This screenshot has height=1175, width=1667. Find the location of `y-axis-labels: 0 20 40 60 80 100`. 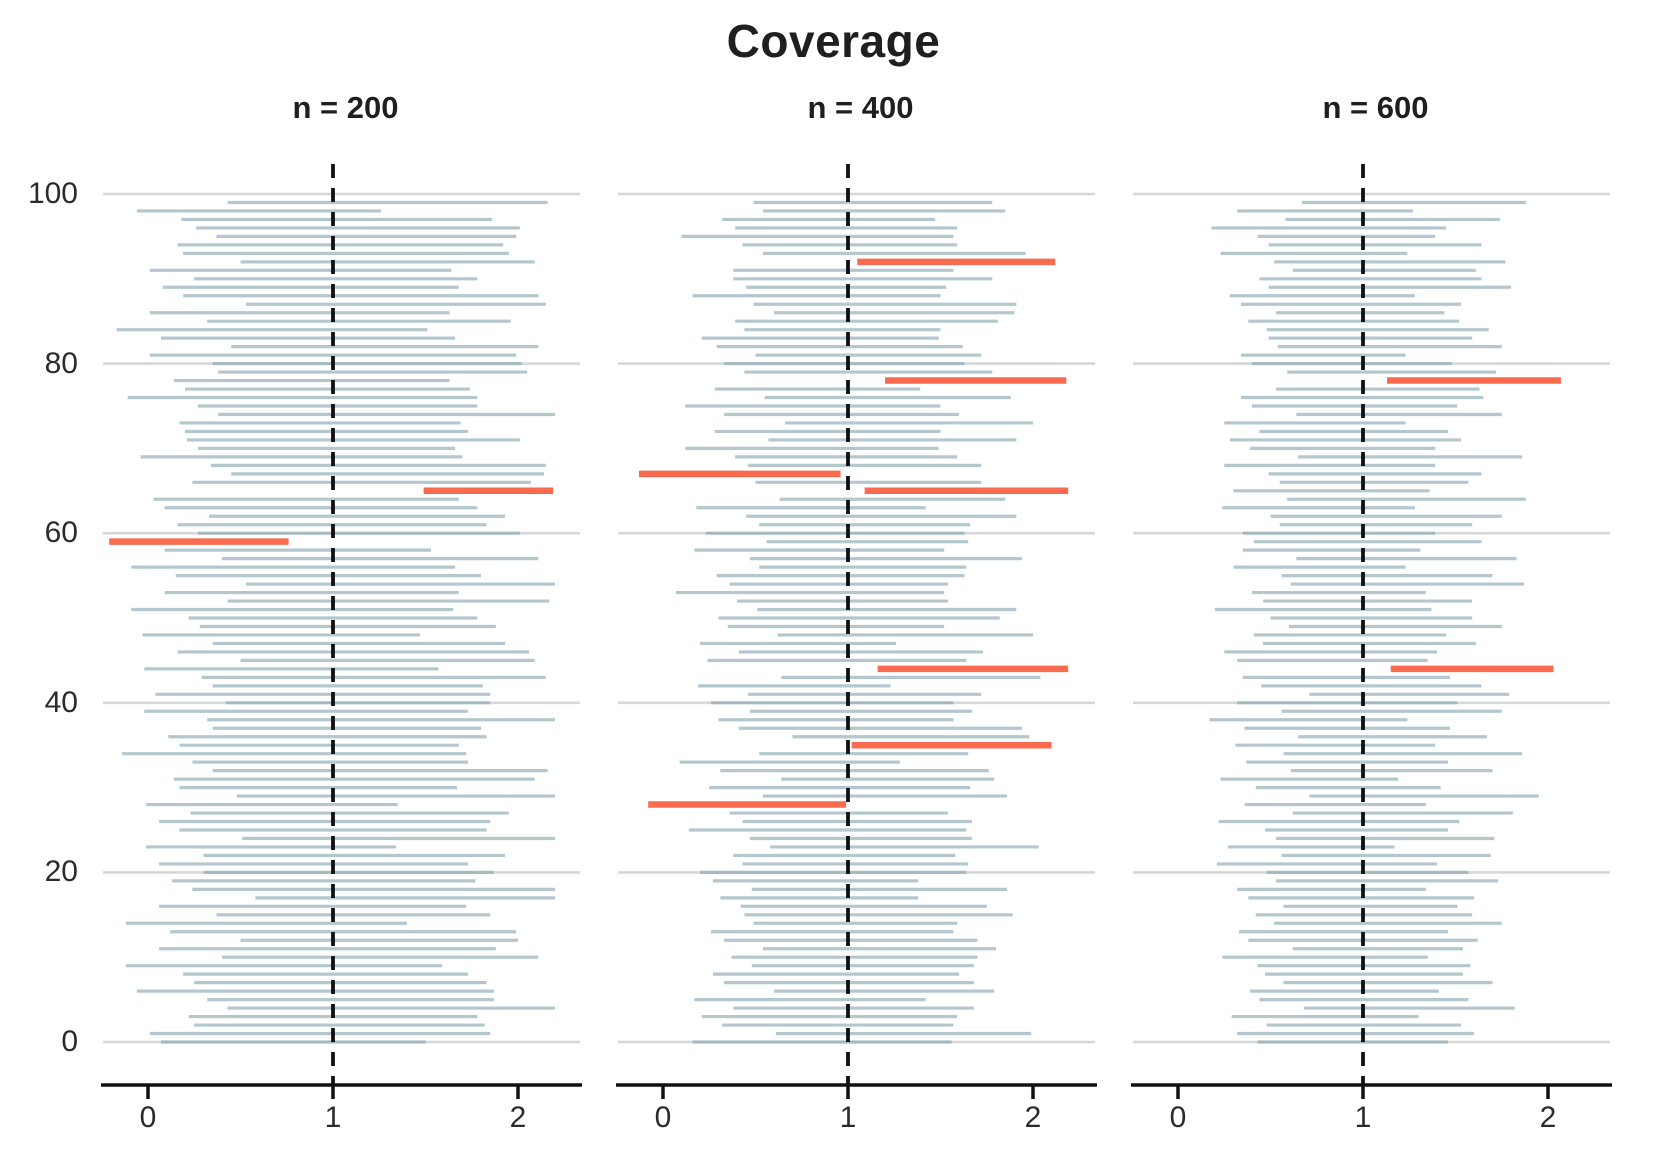

y-axis-labels: 0 20 40 60 80 100 is located at coordinates (47, 614).